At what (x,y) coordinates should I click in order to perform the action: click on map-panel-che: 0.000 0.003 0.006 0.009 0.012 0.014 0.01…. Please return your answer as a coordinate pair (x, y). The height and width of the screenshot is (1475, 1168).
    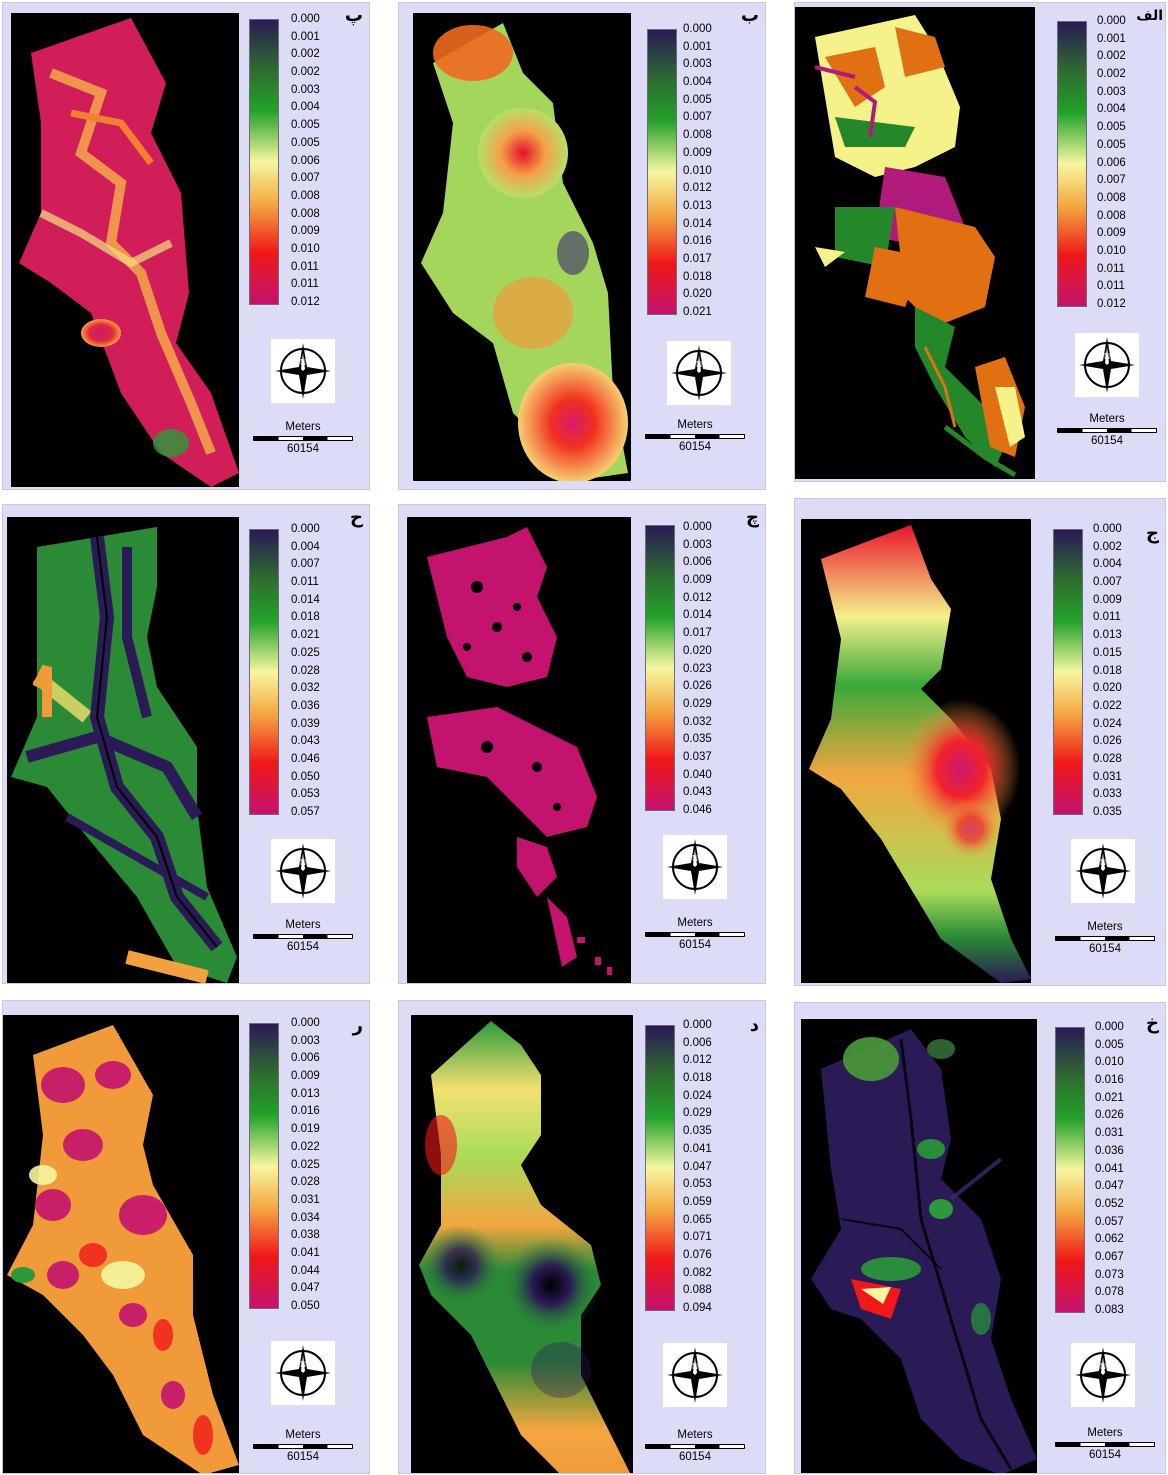
    Looking at the image, I should click on (582, 744).